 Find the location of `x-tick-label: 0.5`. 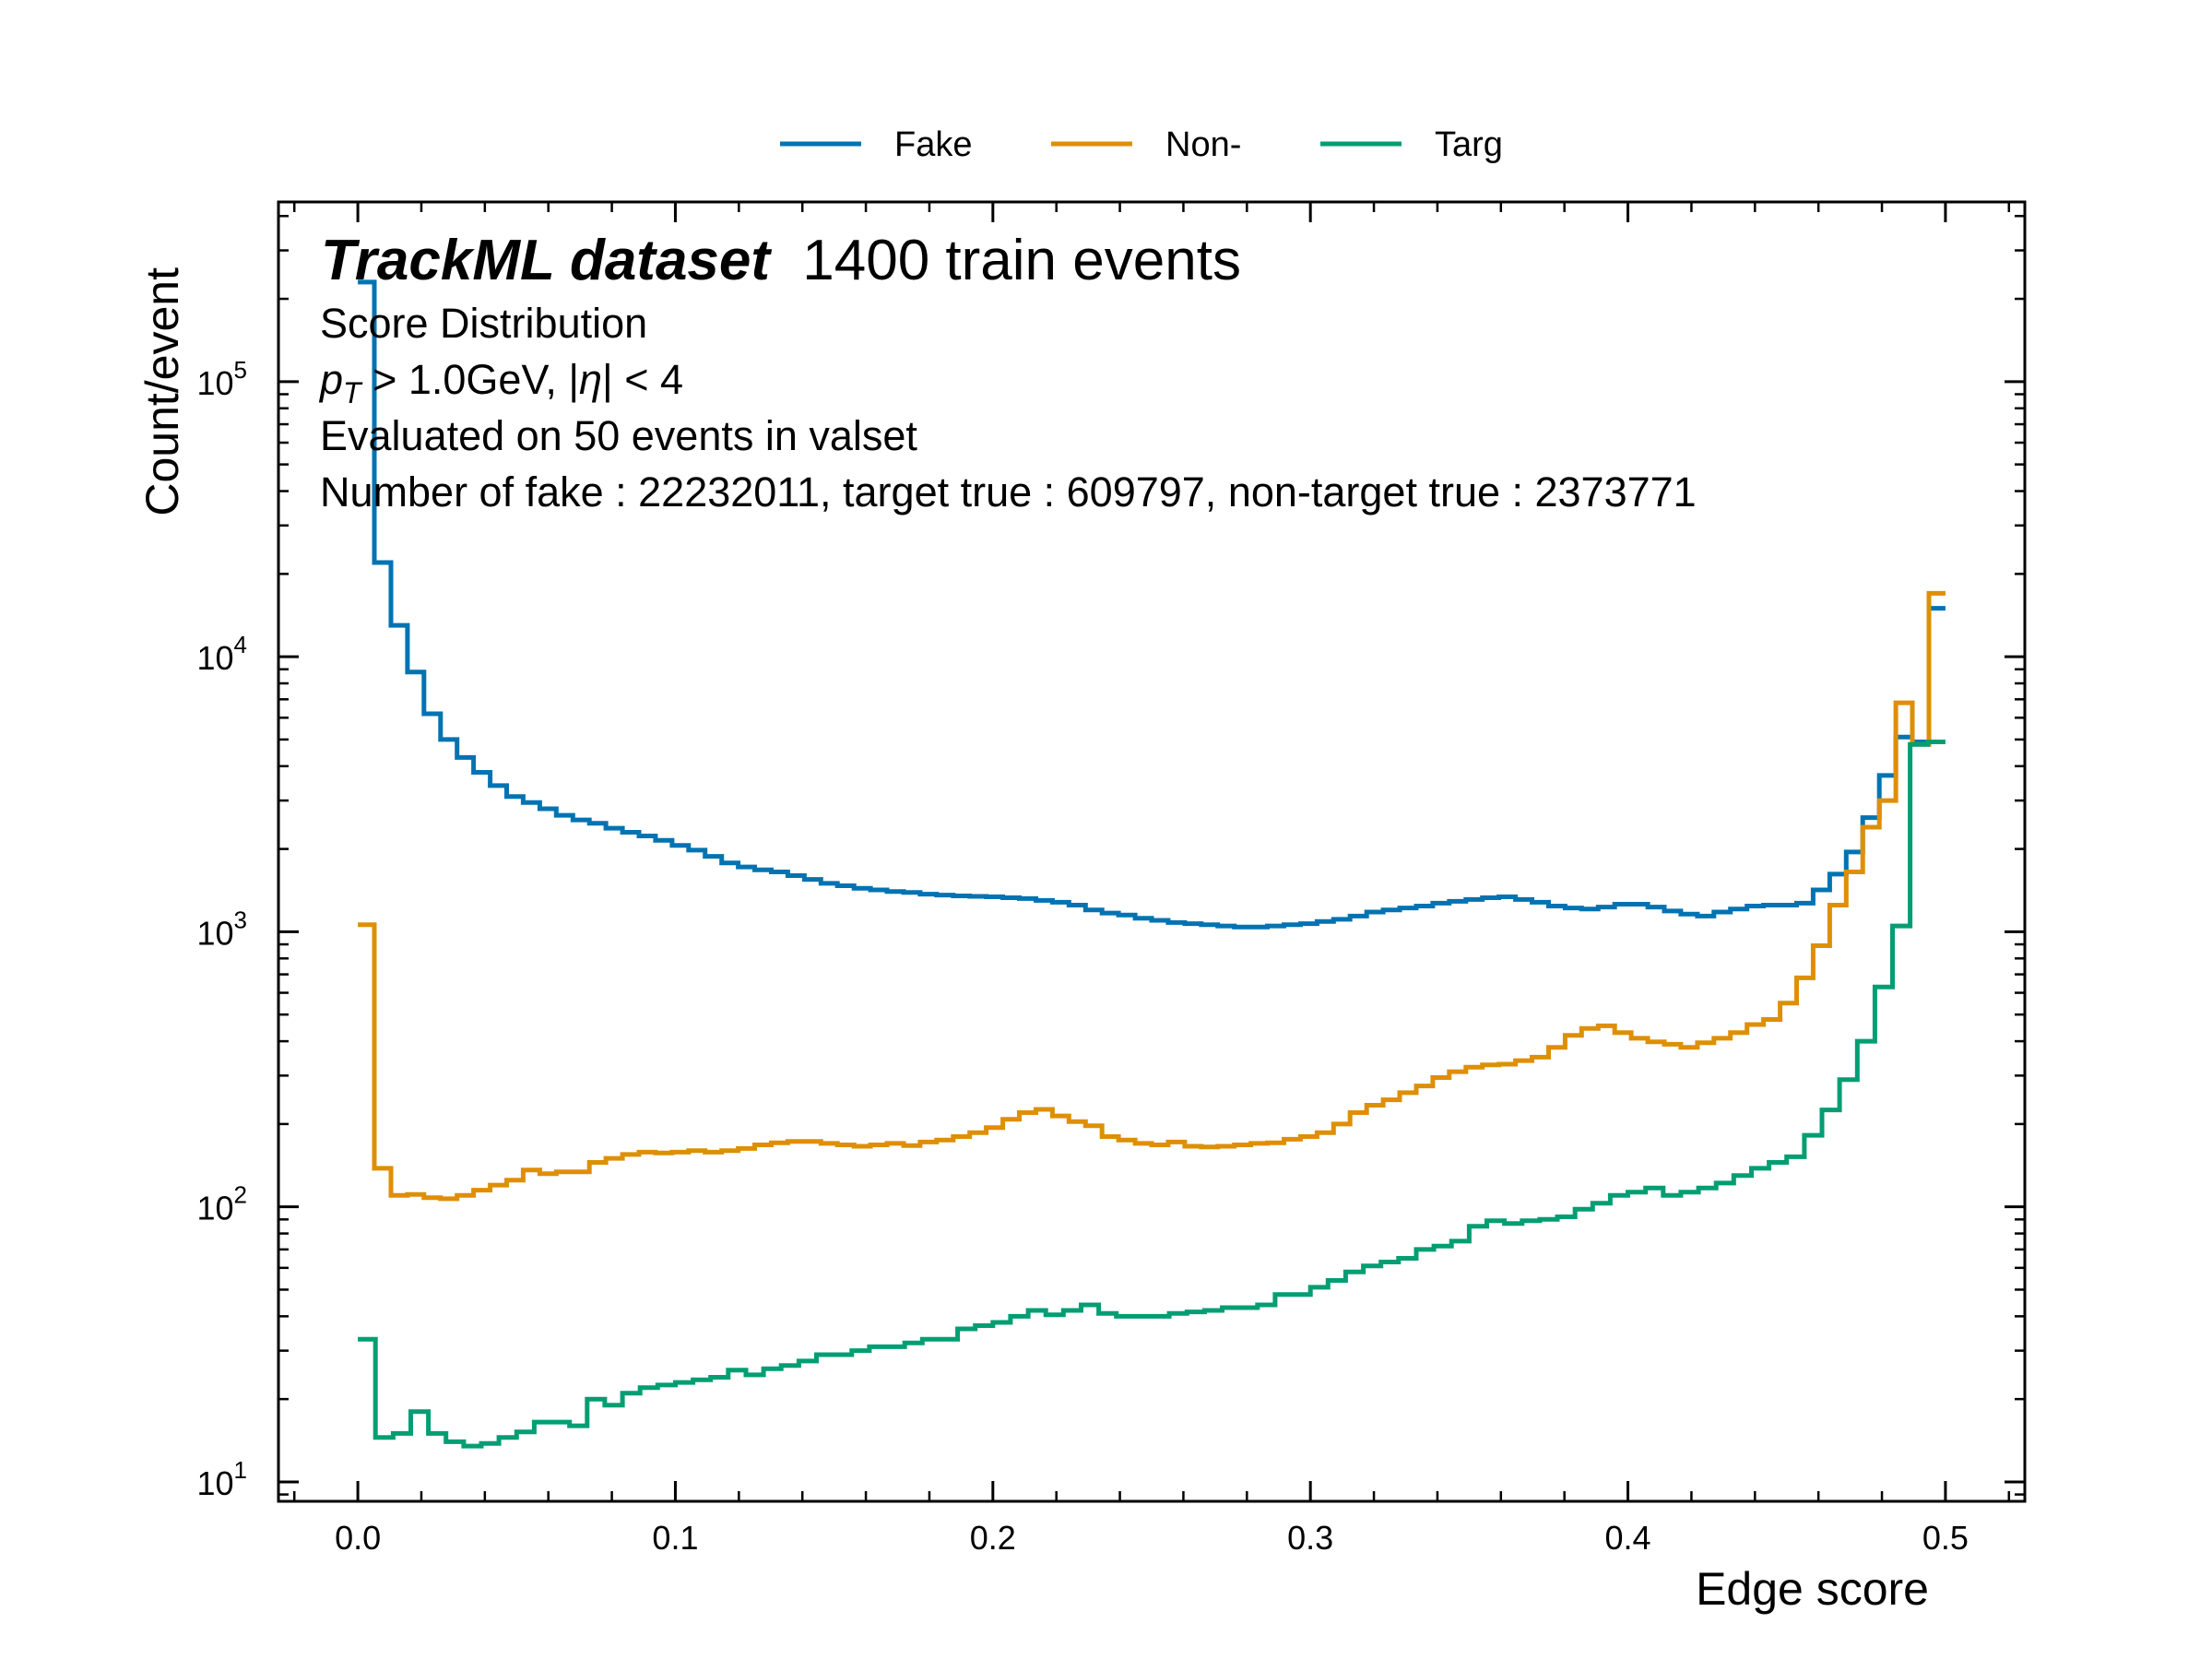

x-tick-label: 0.5 is located at coordinates (1946, 1538).